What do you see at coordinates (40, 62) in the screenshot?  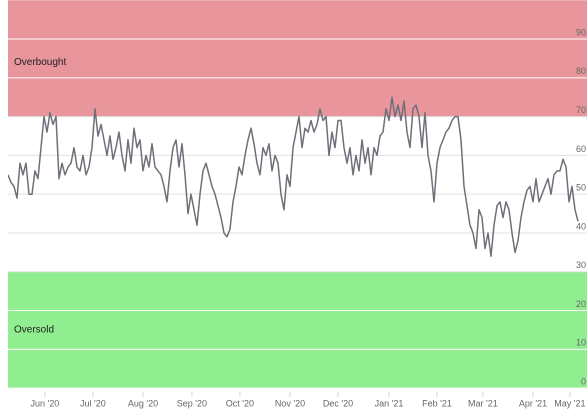 I see `band-label: Overbought` at bounding box center [40, 62].